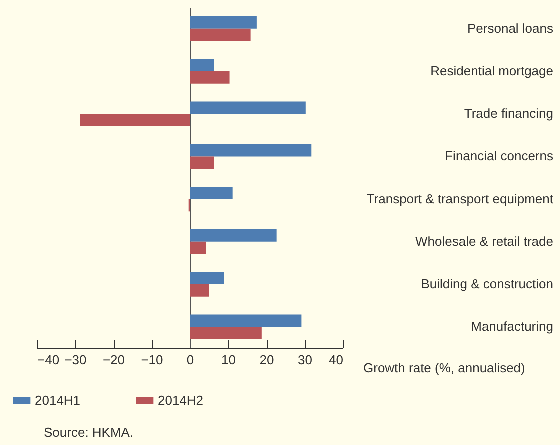 This screenshot has width=560, height=445. Describe the element at coordinates (75, 360) in the screenshot. I see `x-tick-label: −30` at that location.